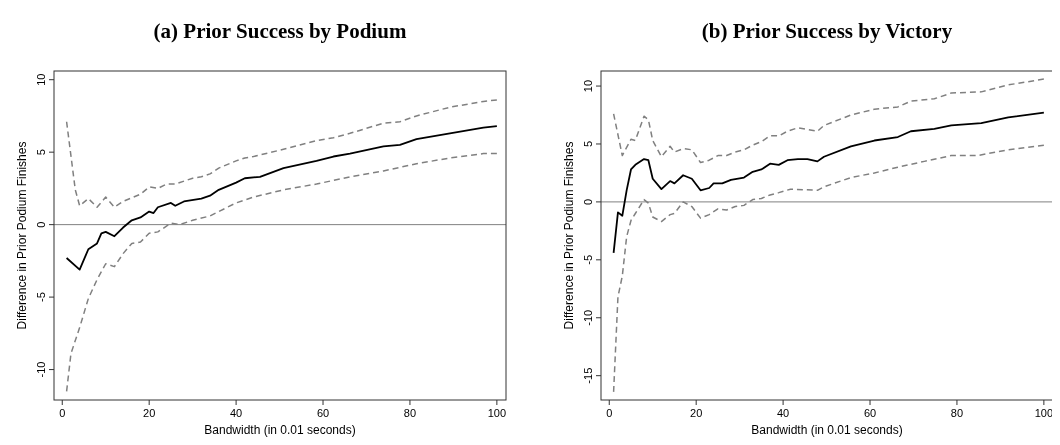 The width and height of the screenshot is (1060, 445). What do you see at coordinates (280, 31) in the screenshot?
I see `chart-title: (a) Prior Success by Podium` at bounding box center [280, 31].